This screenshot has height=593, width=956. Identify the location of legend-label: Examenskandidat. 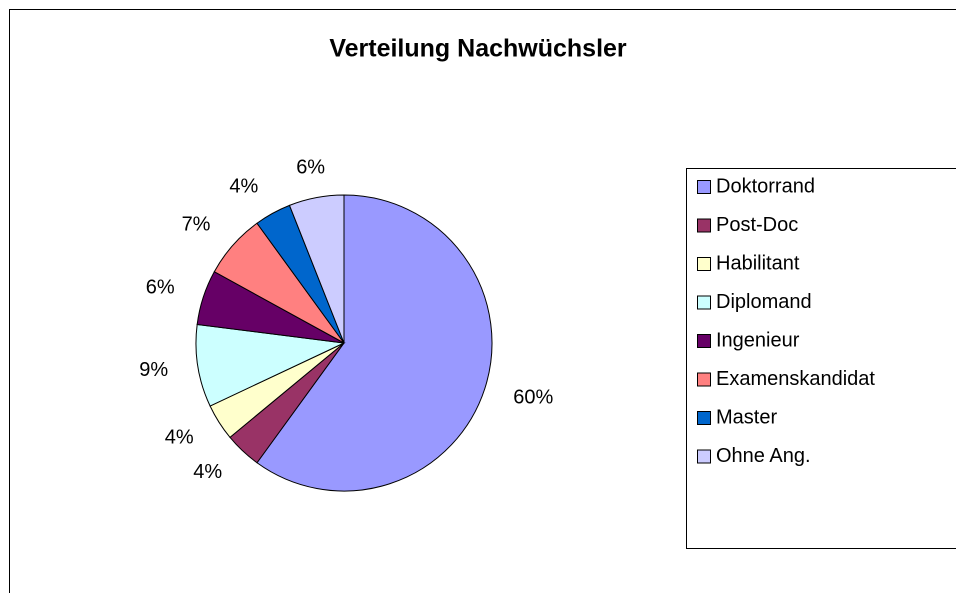
(795, 379).